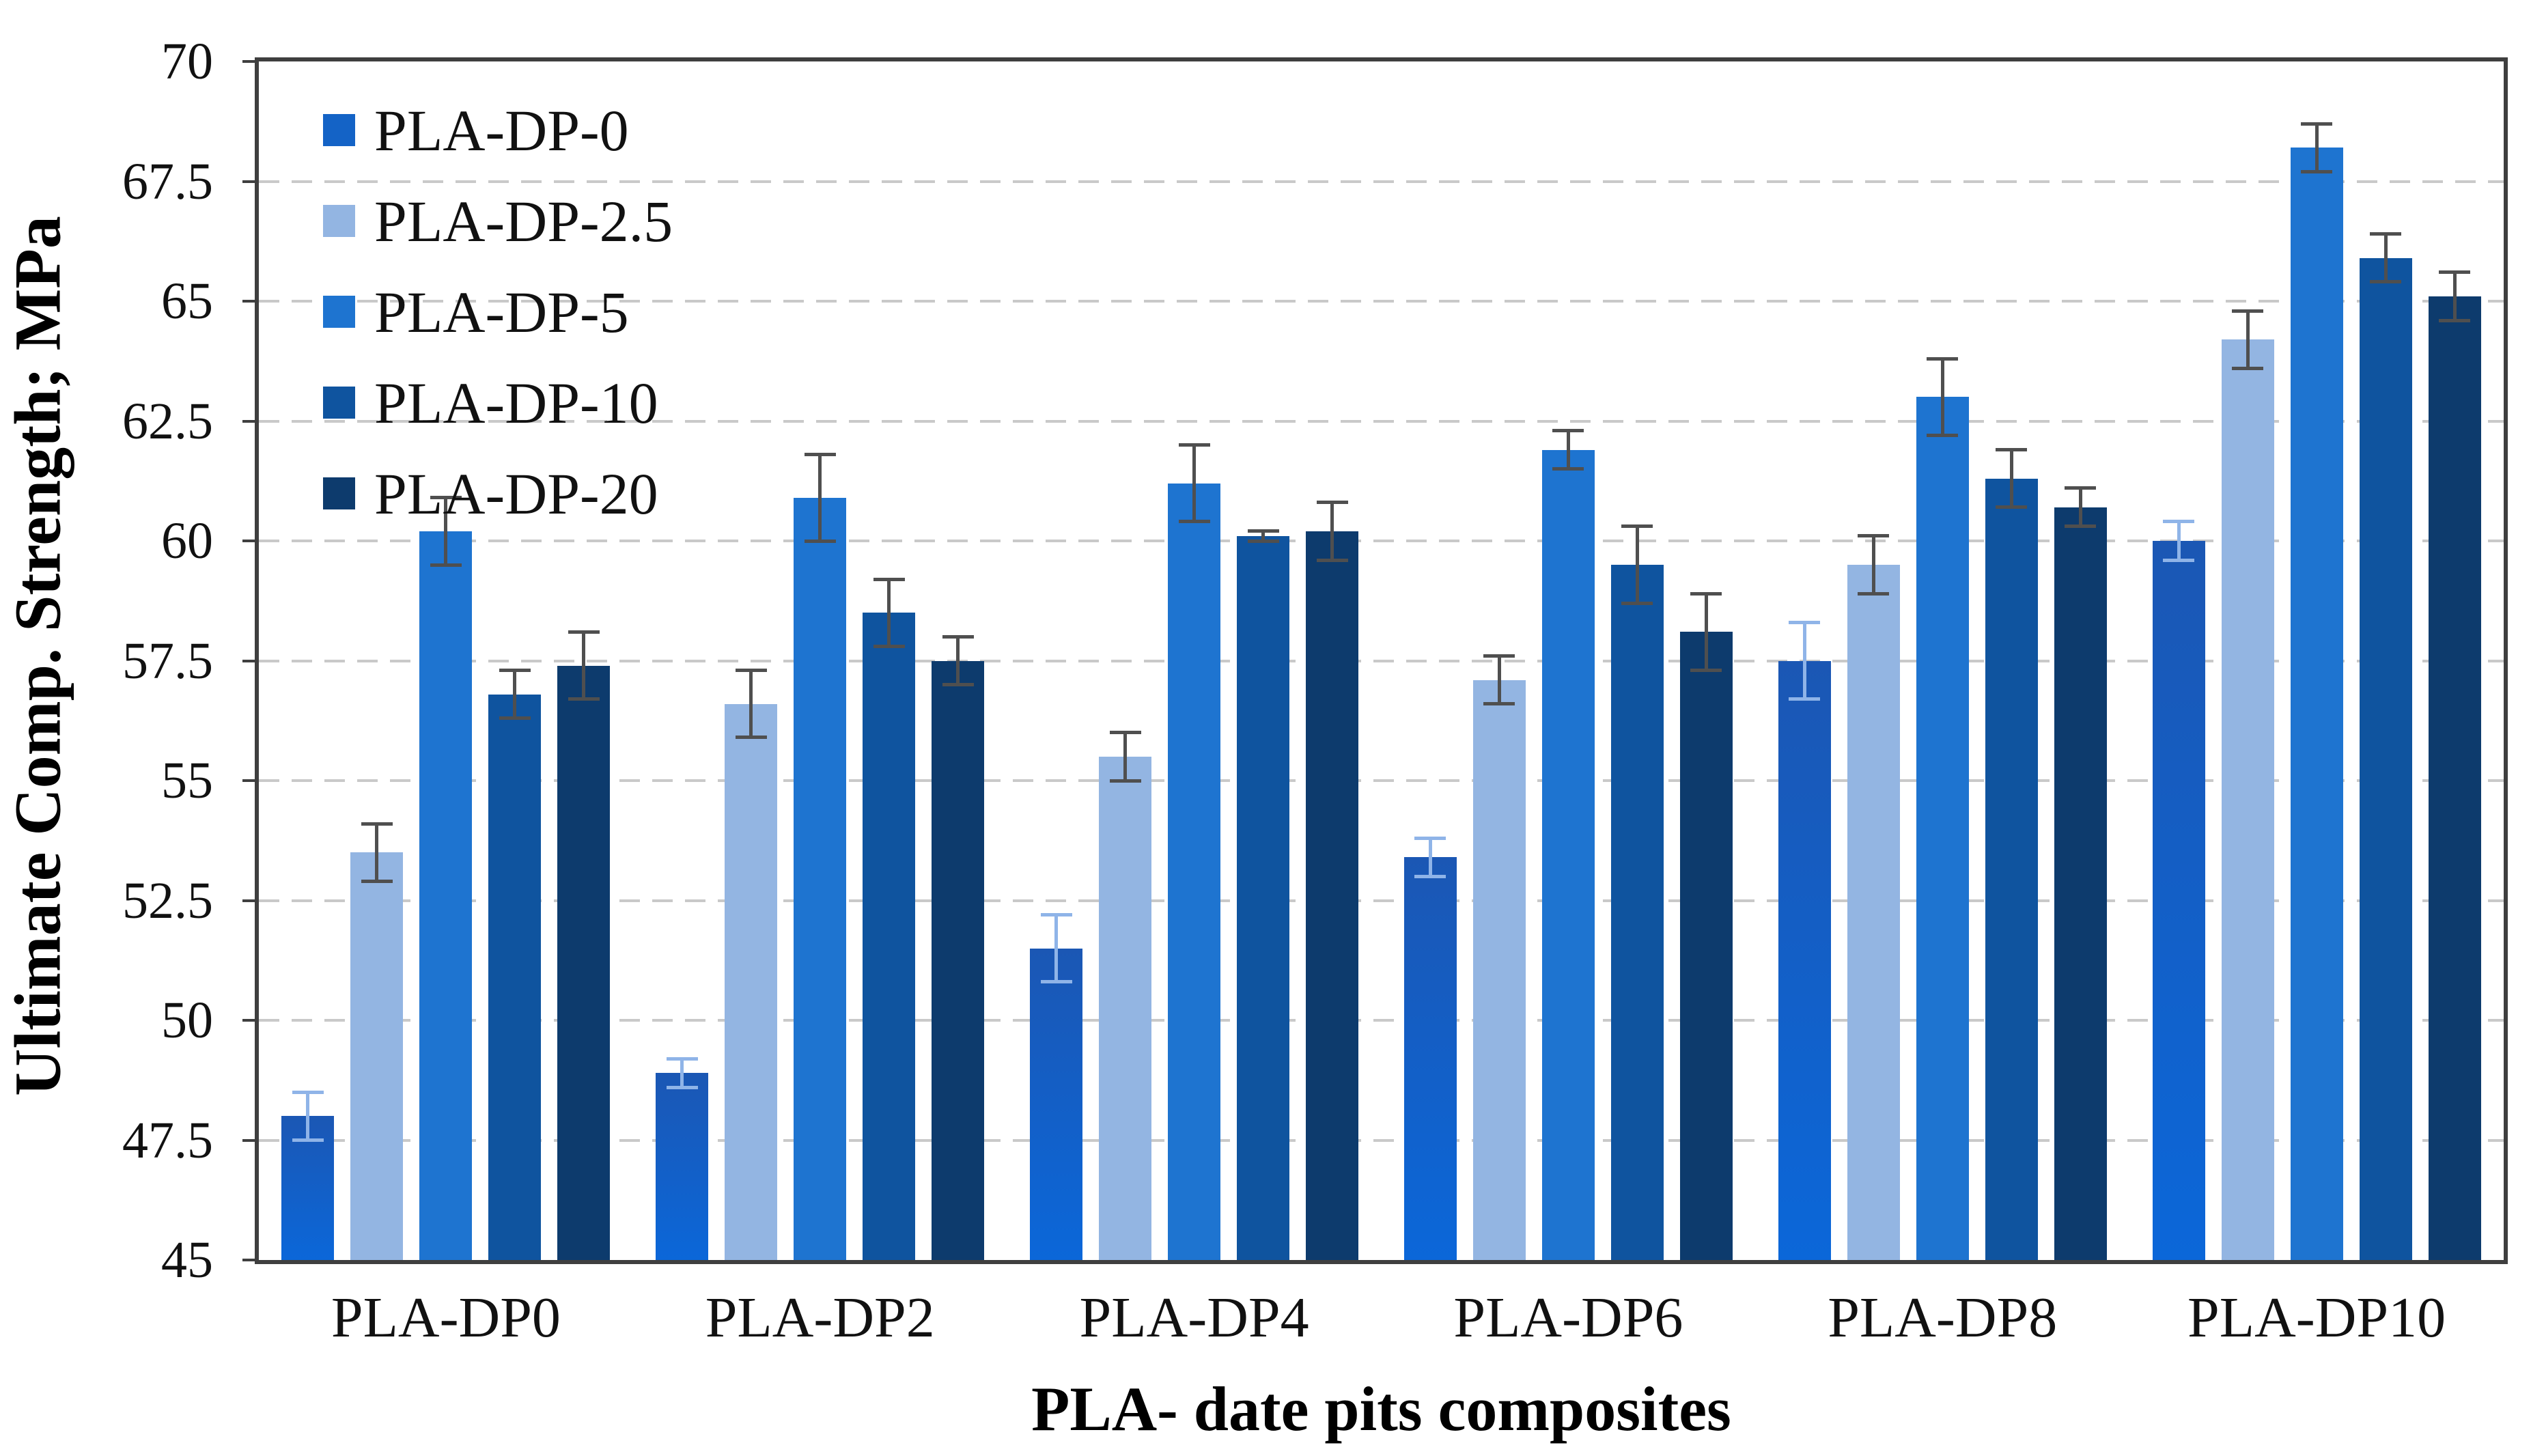  Describe the element at coordinates (1381, 1409) in the screenshot. I see `x-axis-title: PLA- date pits composites` at that location.